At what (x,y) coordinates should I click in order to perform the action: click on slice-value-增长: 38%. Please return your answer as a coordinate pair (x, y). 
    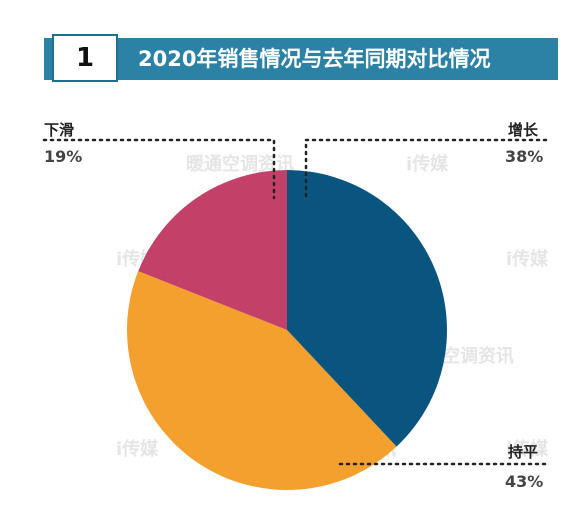
    Looking at the image, I should click on (524, 156).